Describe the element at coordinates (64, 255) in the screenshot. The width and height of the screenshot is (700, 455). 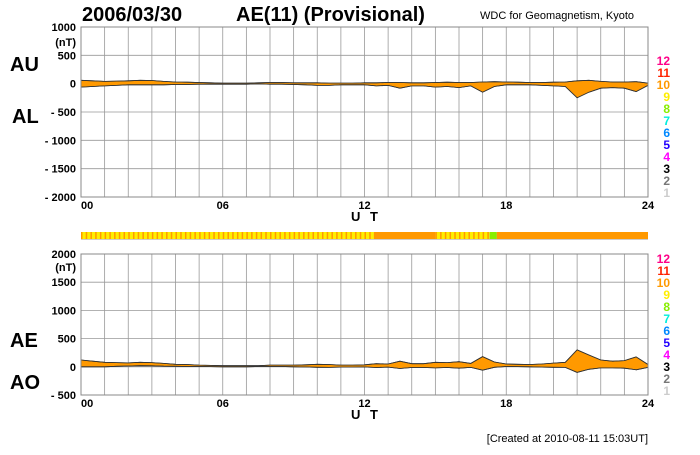
I see `y-tick-label: 2000` at that location.